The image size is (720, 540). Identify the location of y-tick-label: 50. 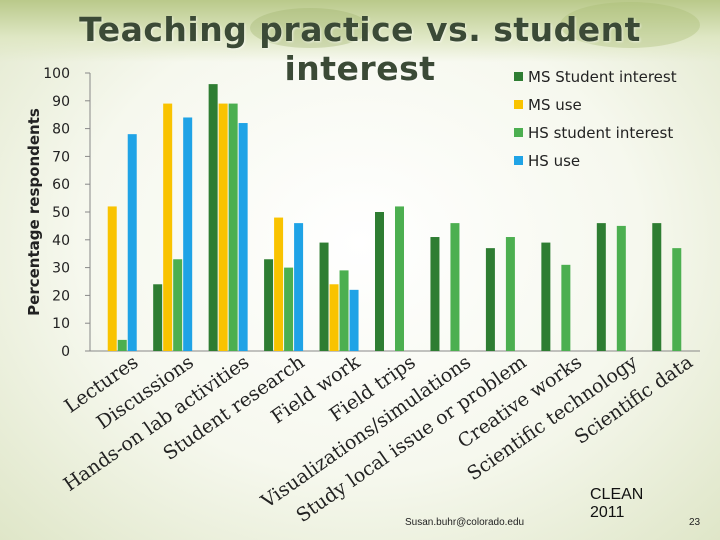
(61, 213).